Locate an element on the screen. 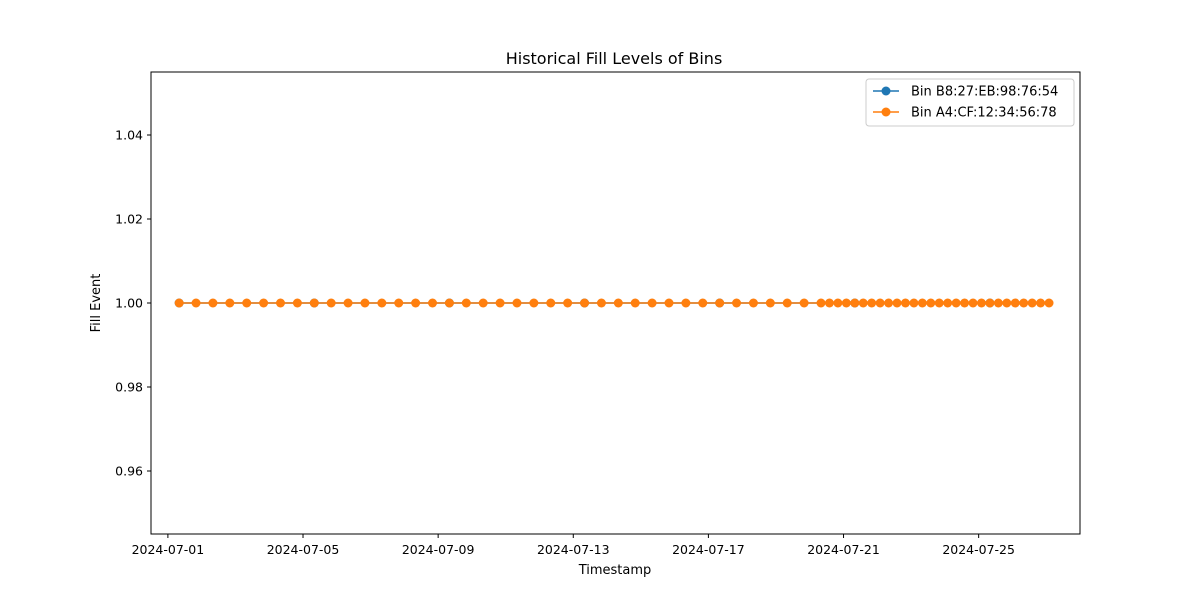 The height and width of the screenshot is (600, 1200). y-tick-label-2: 1.00 is located at coordinates (129, 303).